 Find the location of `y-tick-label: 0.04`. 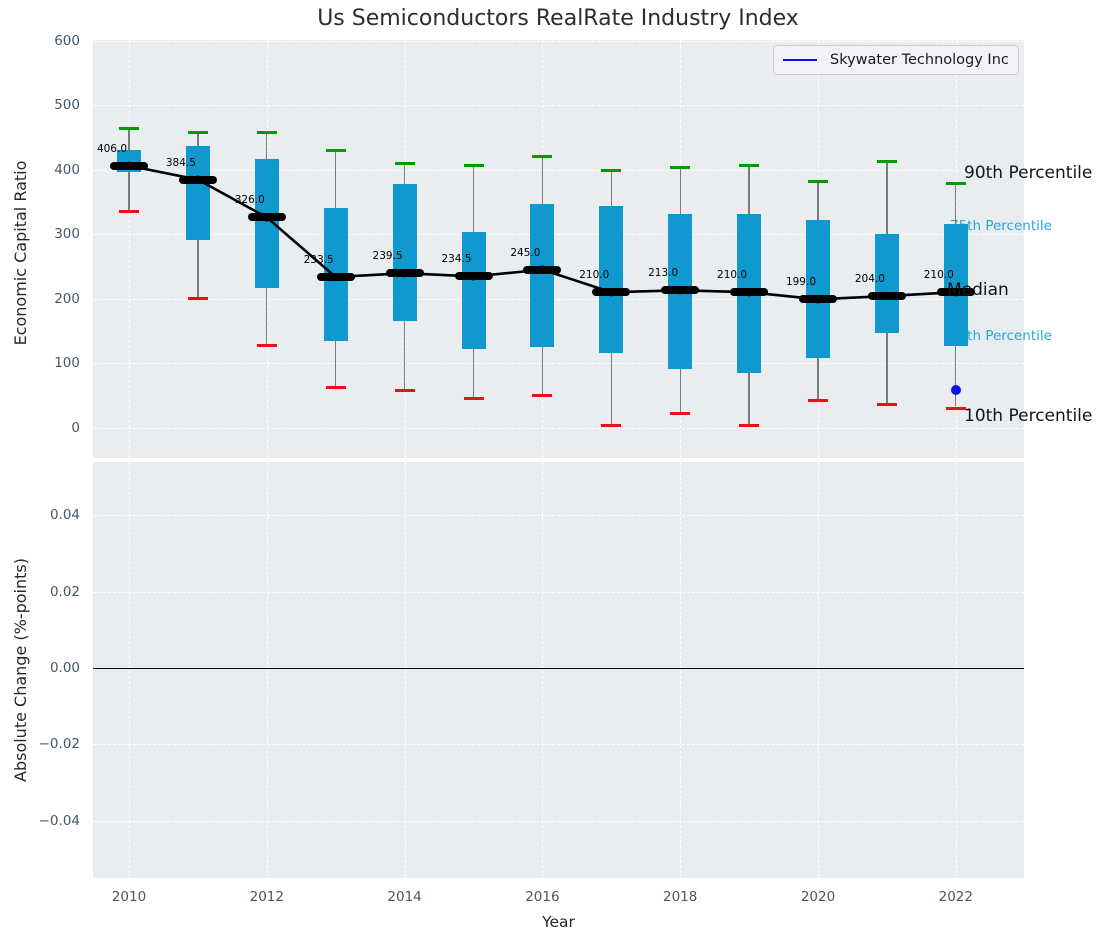

y-tick-label: 0.04 is located at coordinates (64, 515).